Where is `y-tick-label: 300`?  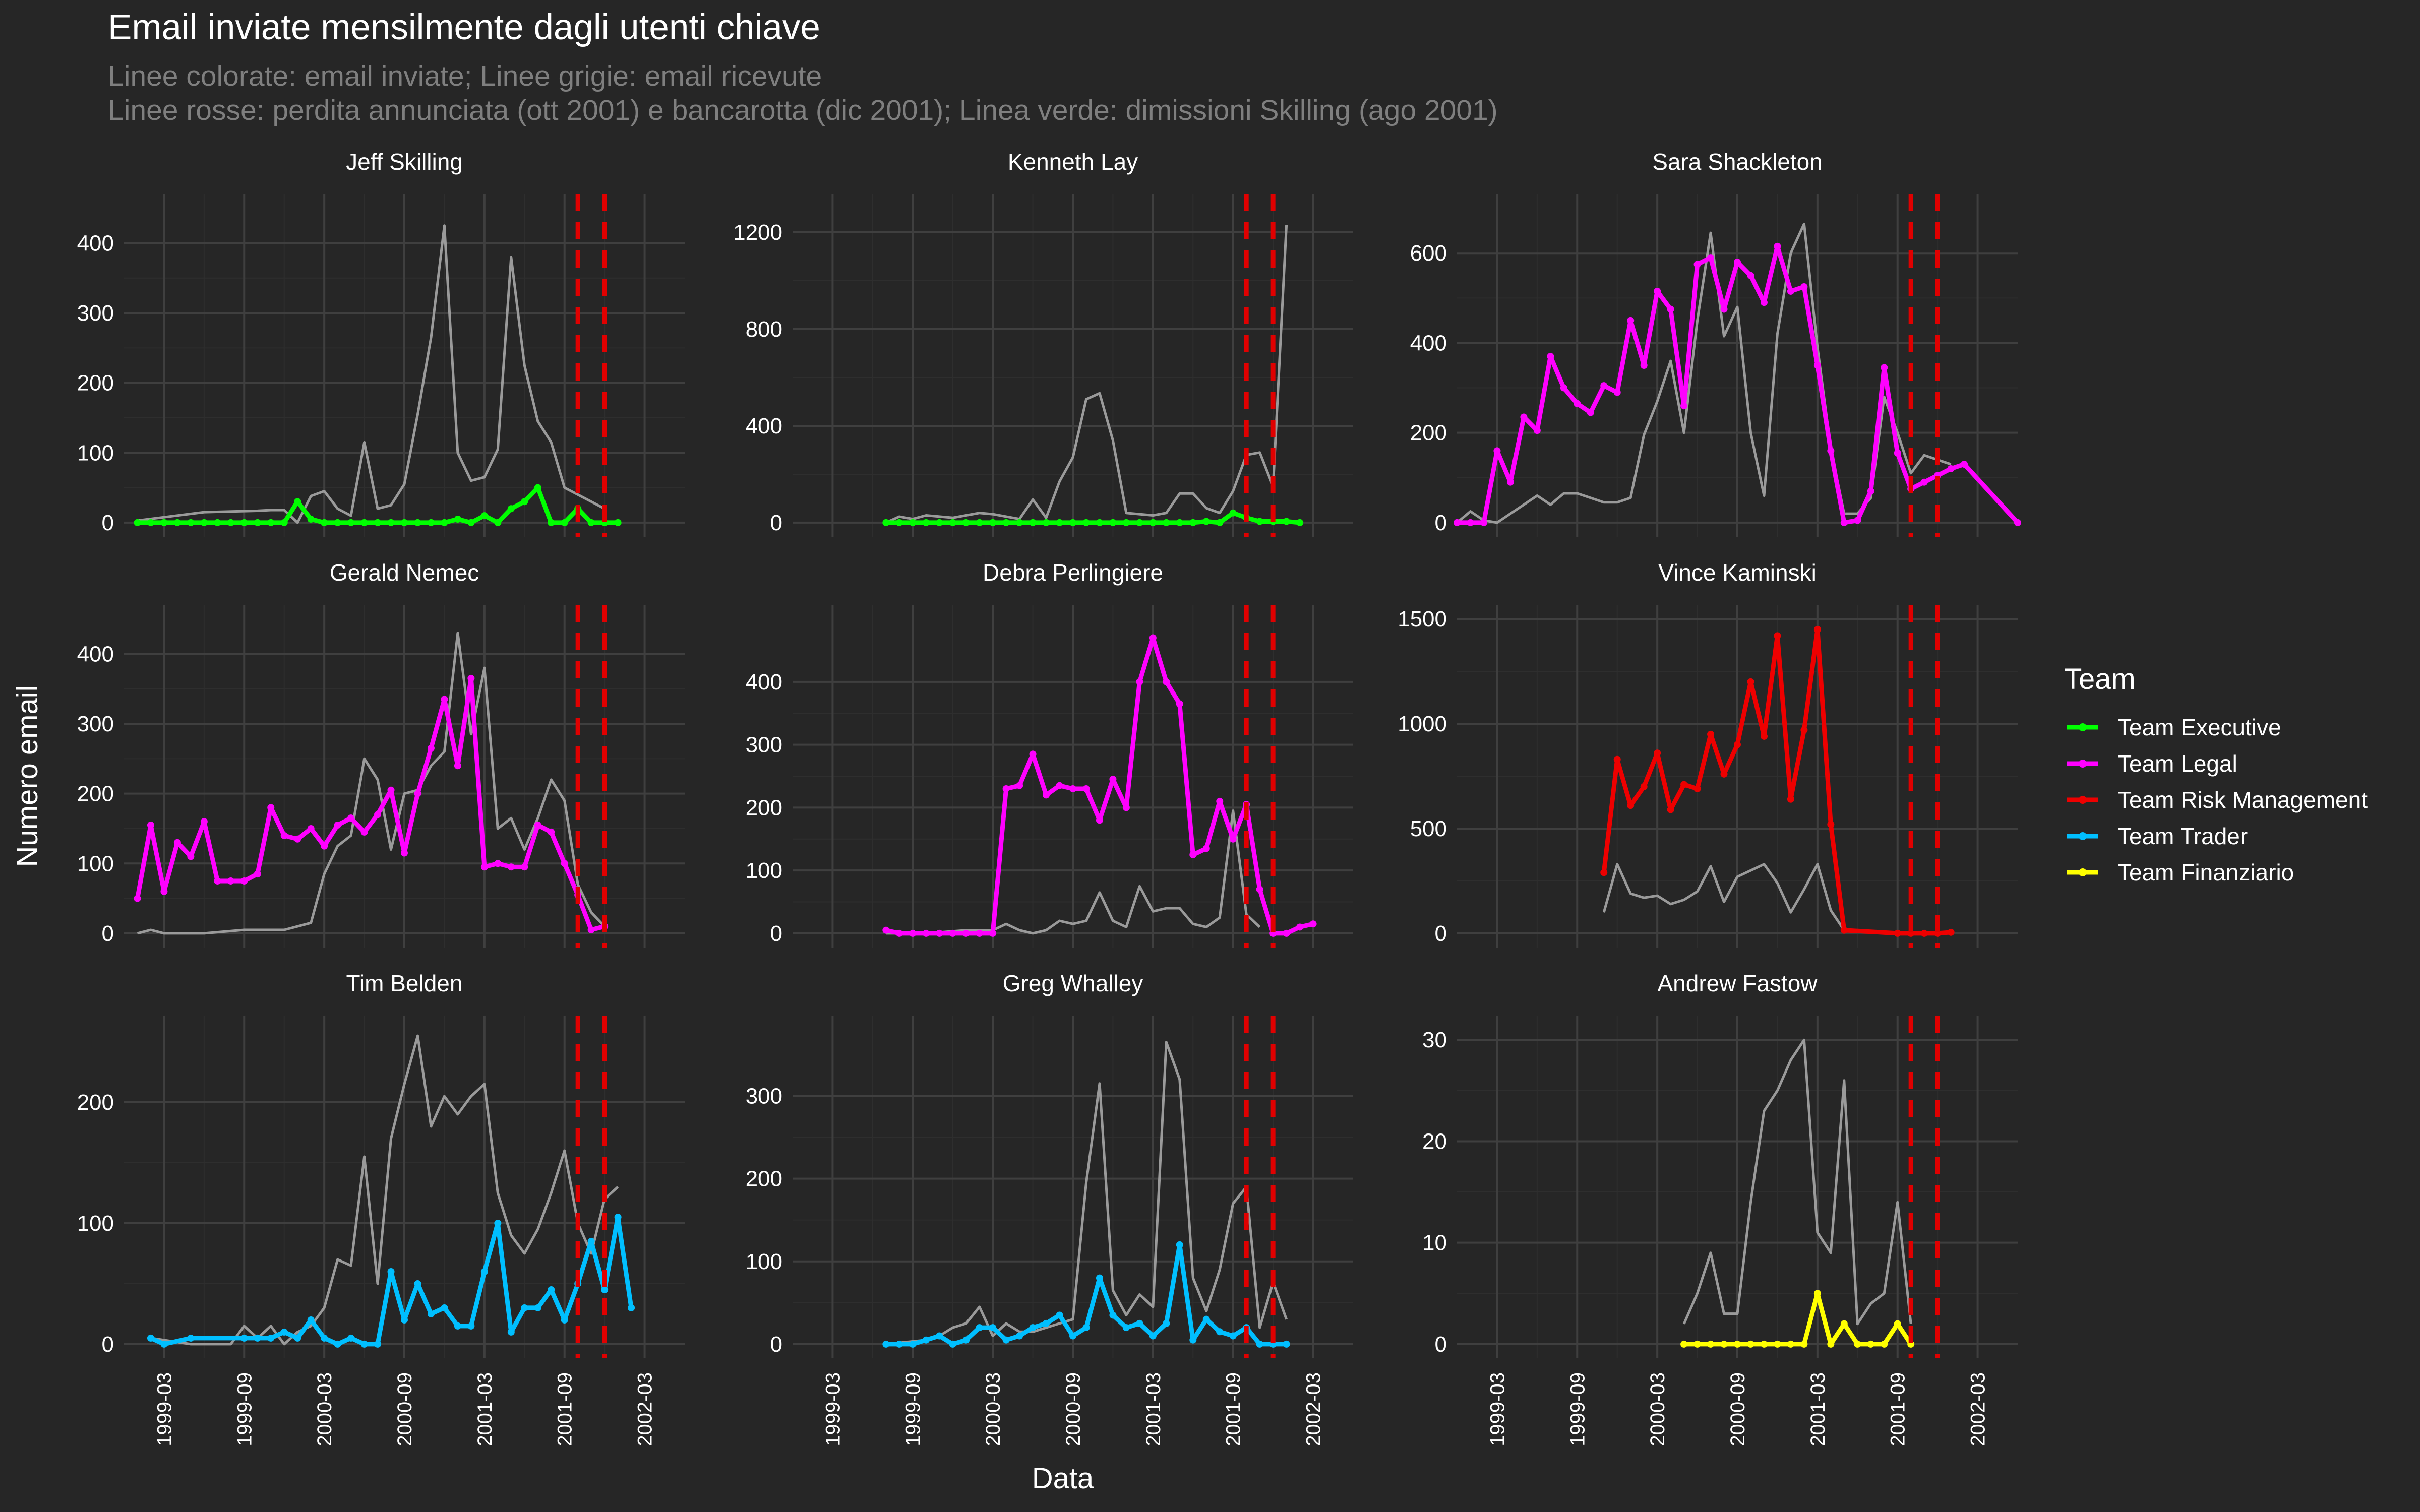 y-tick-label: 300 is located at coordinates (95, 724).